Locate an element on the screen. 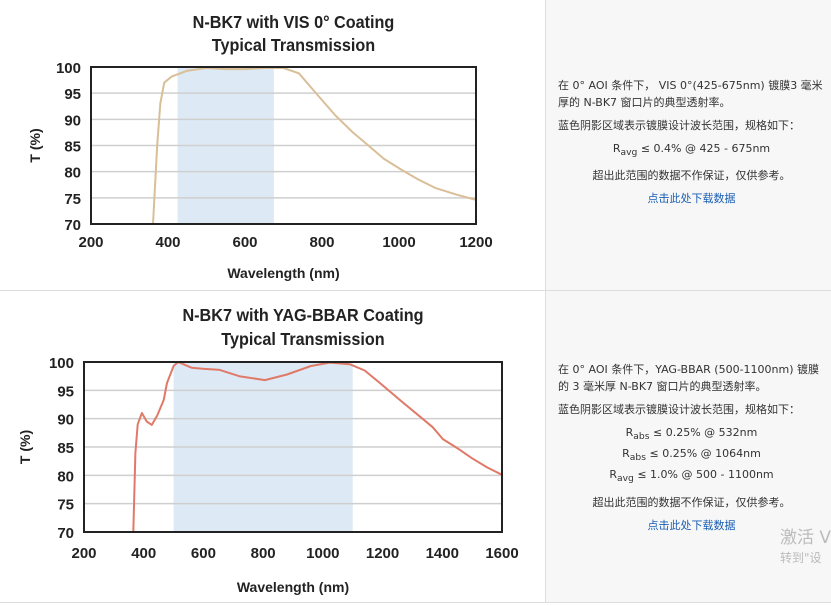 The width and height of the screenshot is (831, 606). chart-title: N-BK7 with VIS 0° Coating is located at coordinates (294, 22).